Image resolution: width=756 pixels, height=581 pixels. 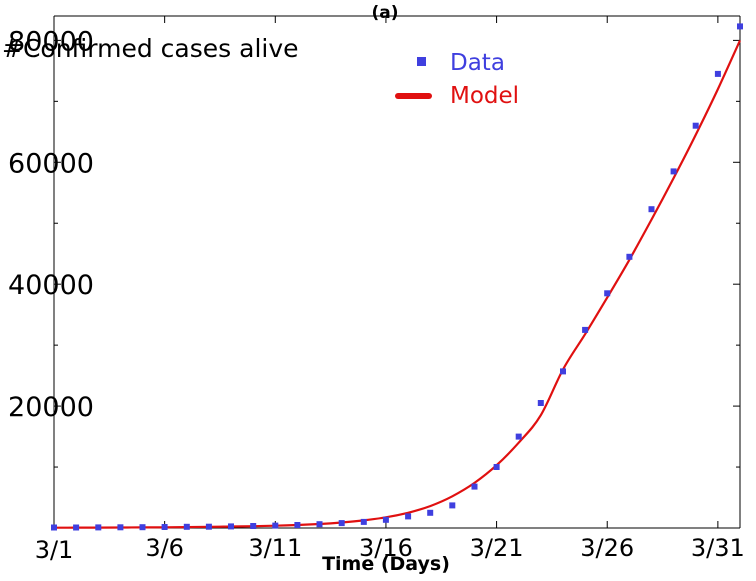 What do you see at coordinates (457, 79) in the screenshot?
I see `legend: Data Model` at bounding box center [457, 79].